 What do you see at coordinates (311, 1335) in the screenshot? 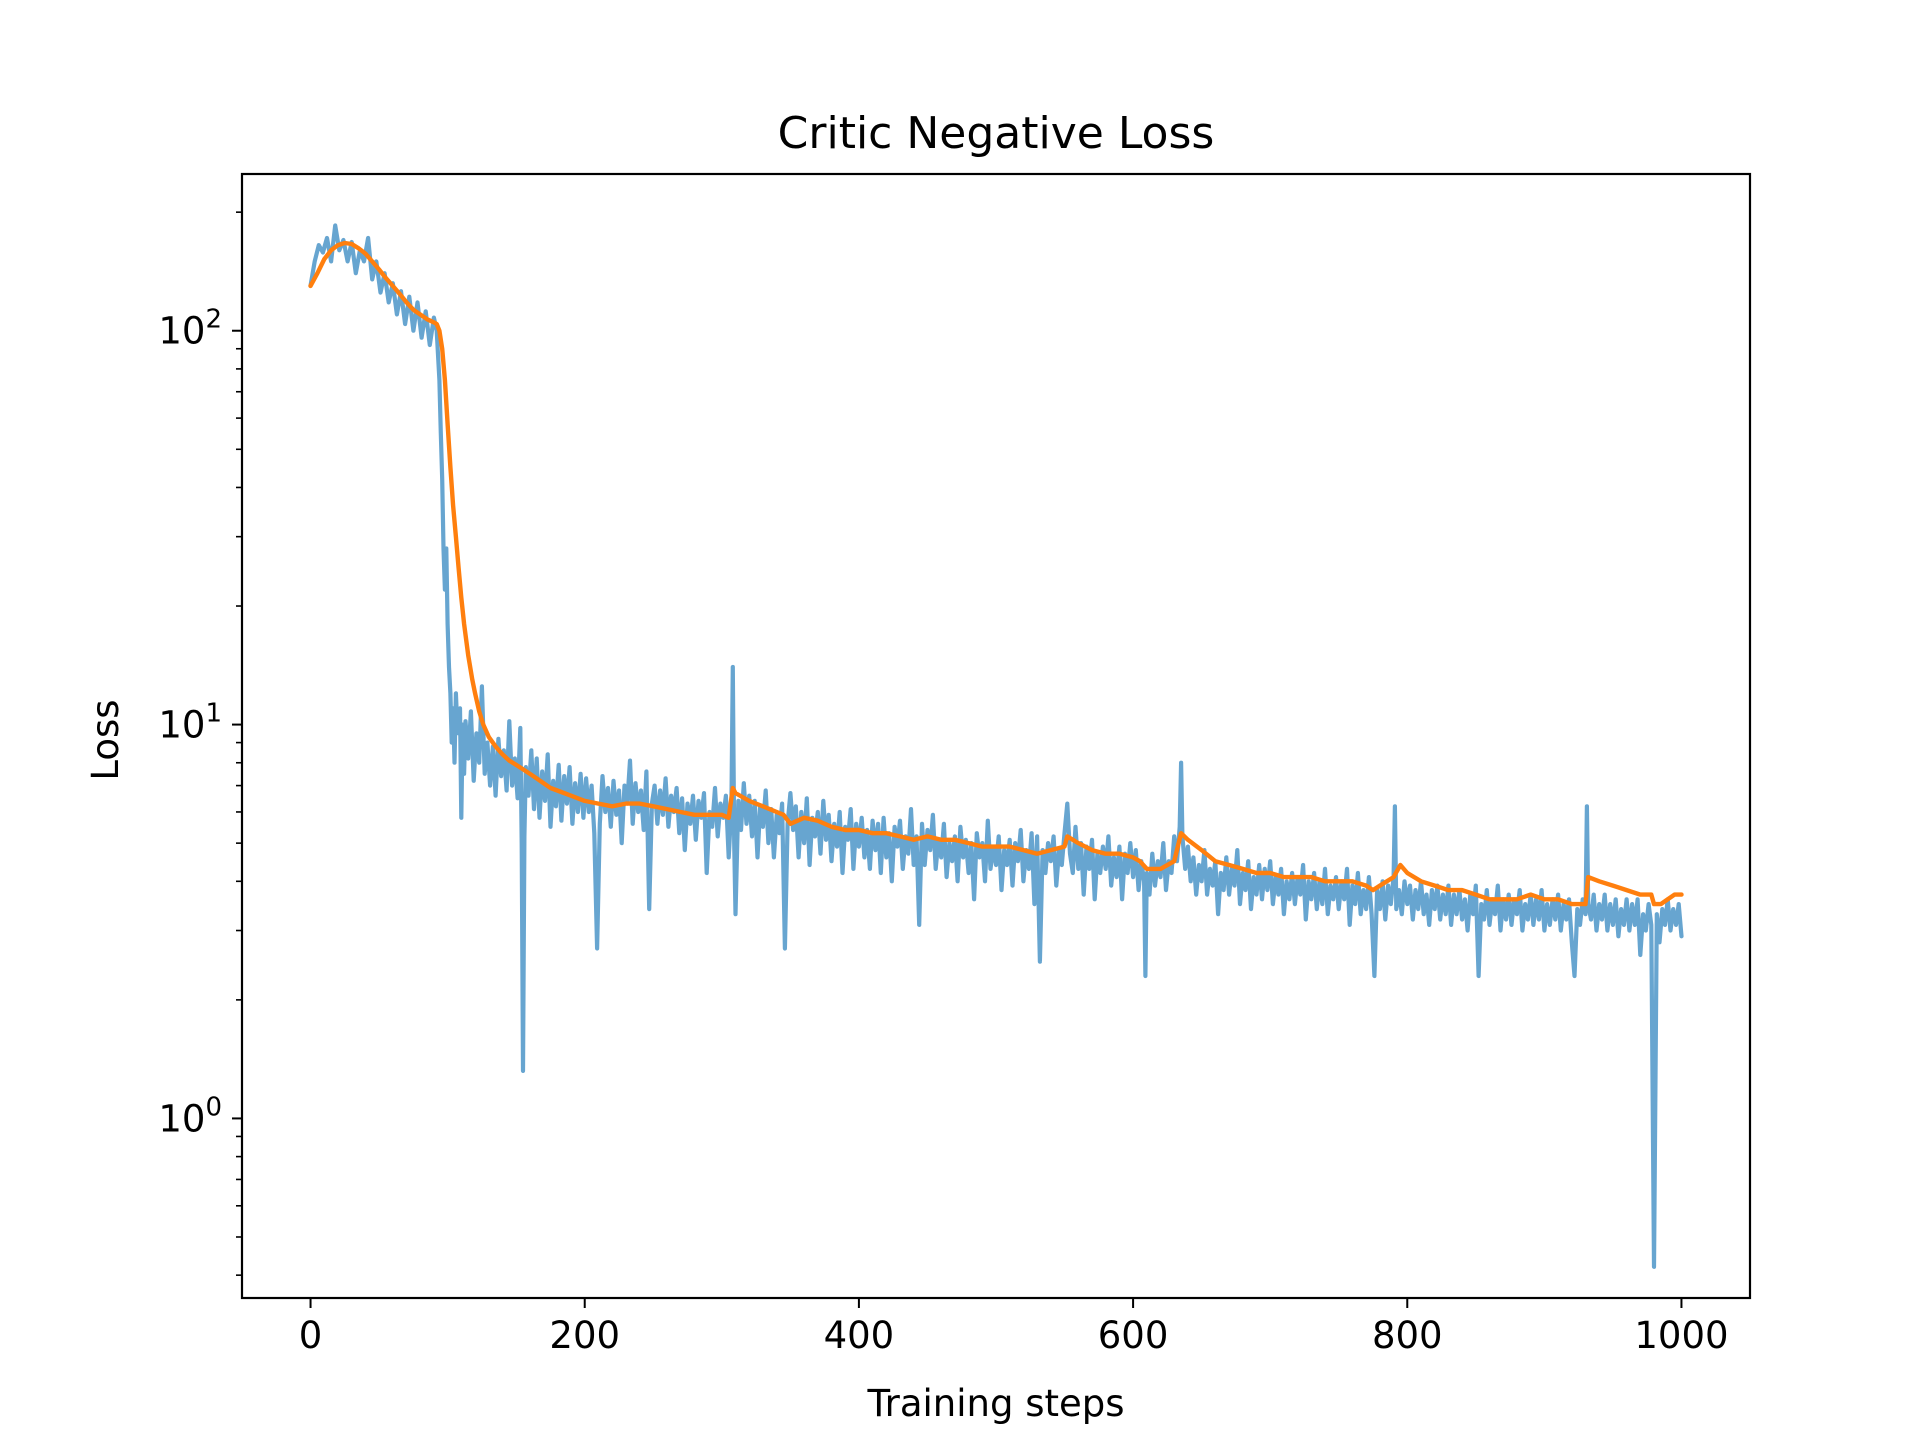
I see `x-tick-label: 0` at bounding box center [311, 1335].